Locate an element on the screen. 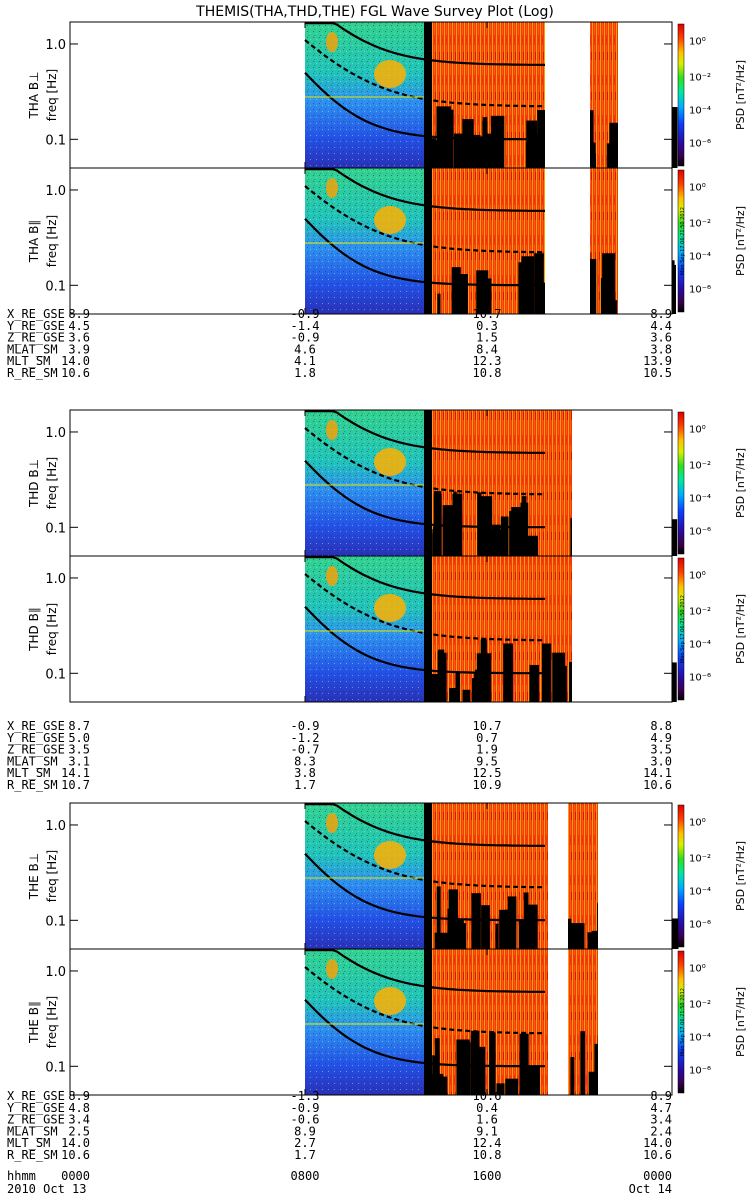 The width and height of the screenshot is (750, 1200). ephem-value: 14.1 is located at coordinates (75, 773).